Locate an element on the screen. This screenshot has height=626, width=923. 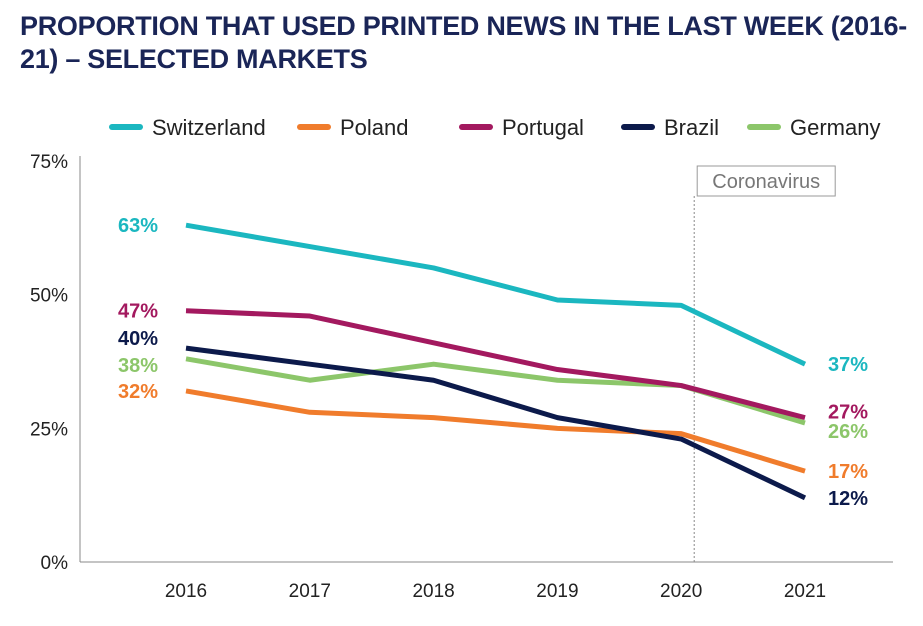
y-tick-label: 25% is located at coordinates (49, 429).